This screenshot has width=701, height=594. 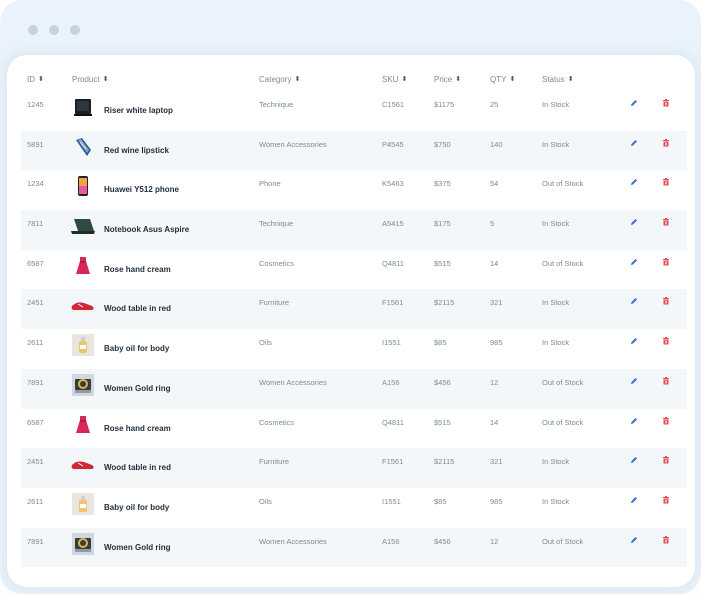 I want to click on column-header-qty: QTY ⬍, so click(x=502, y=79).